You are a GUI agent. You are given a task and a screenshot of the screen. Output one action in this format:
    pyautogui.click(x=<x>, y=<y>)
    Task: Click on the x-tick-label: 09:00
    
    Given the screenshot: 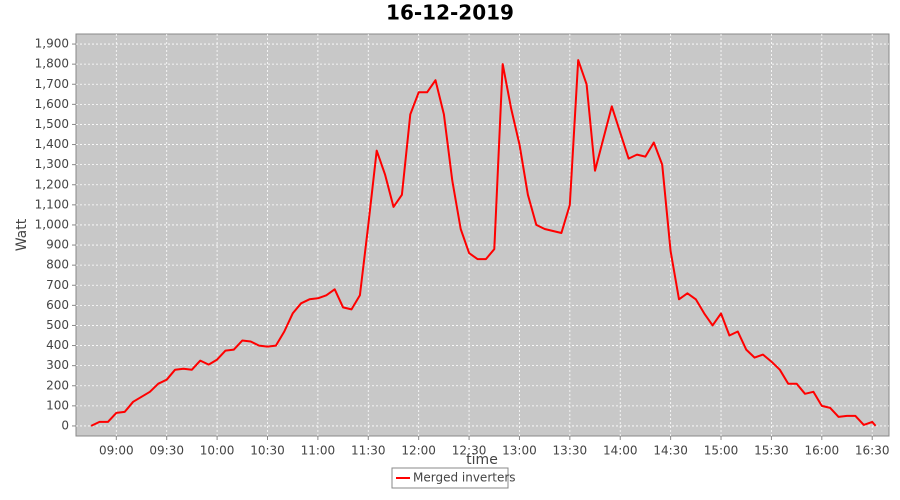 What is the action you would take?
    pyautogui.click(x=116, y=451)
    